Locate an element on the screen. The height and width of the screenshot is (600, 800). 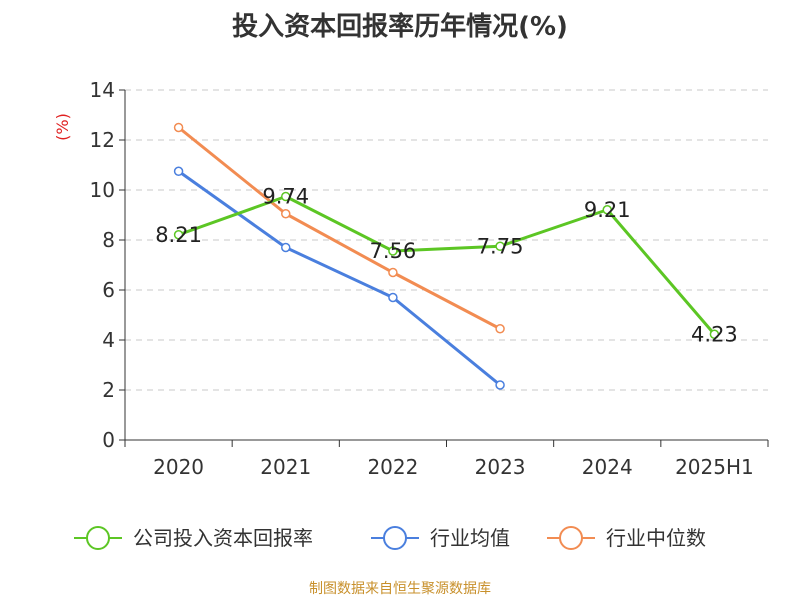
y-tick-label: 14 is located at coordinates (102, 90).